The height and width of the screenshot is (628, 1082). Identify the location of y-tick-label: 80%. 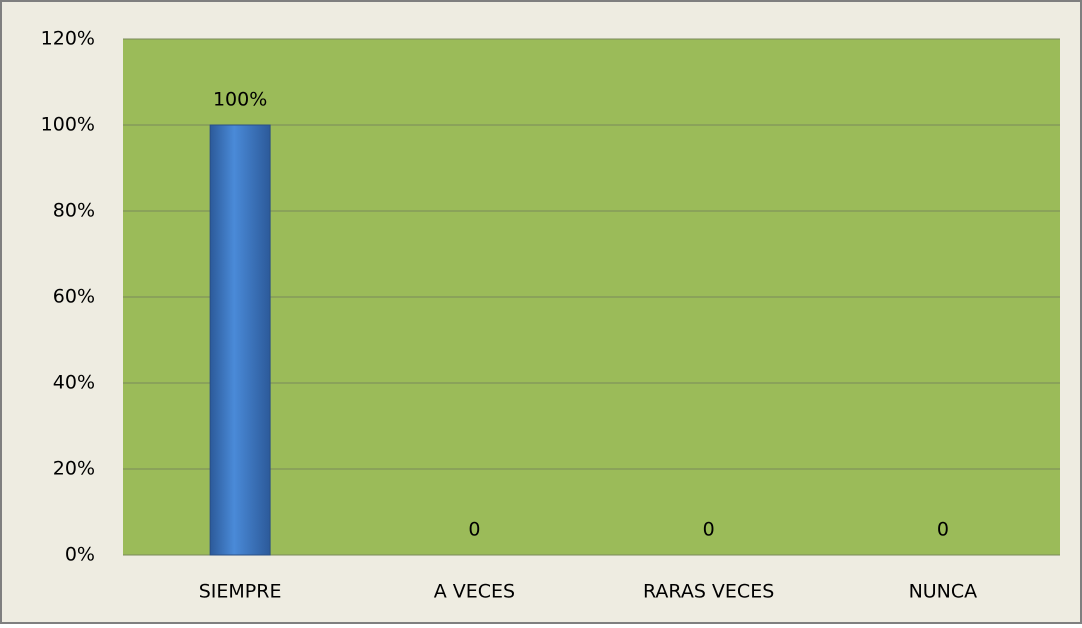
(74, 211).